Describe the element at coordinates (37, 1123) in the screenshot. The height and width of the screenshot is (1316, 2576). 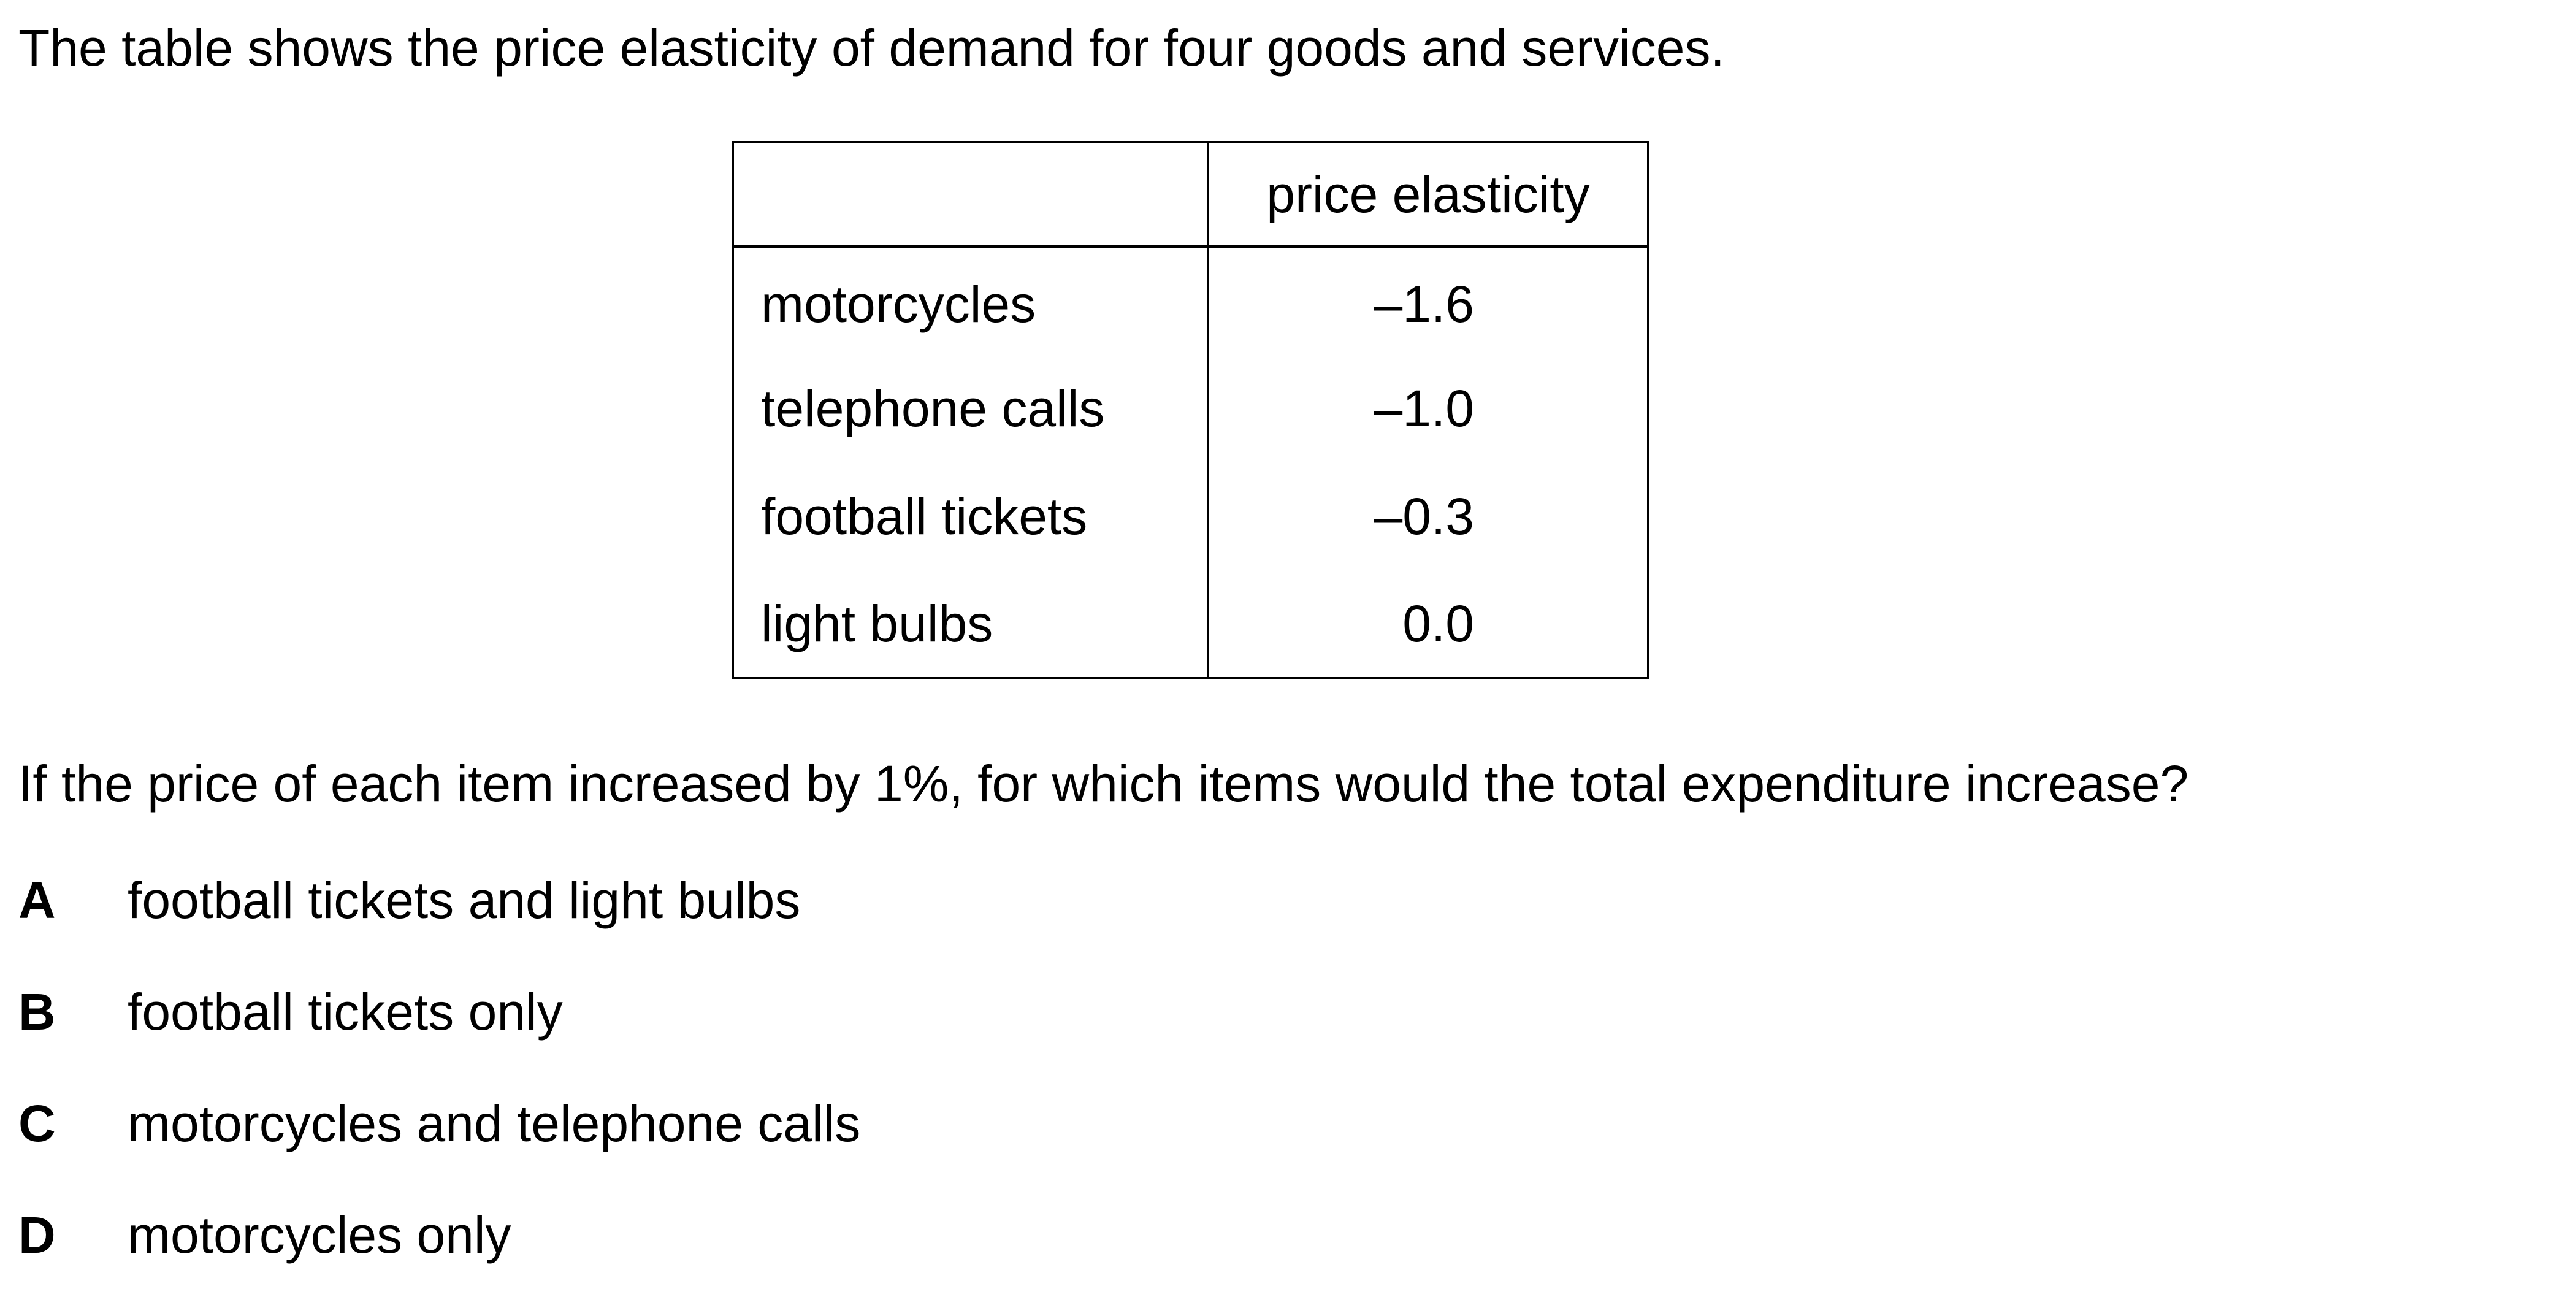
I see `option-letter: C` at that location.